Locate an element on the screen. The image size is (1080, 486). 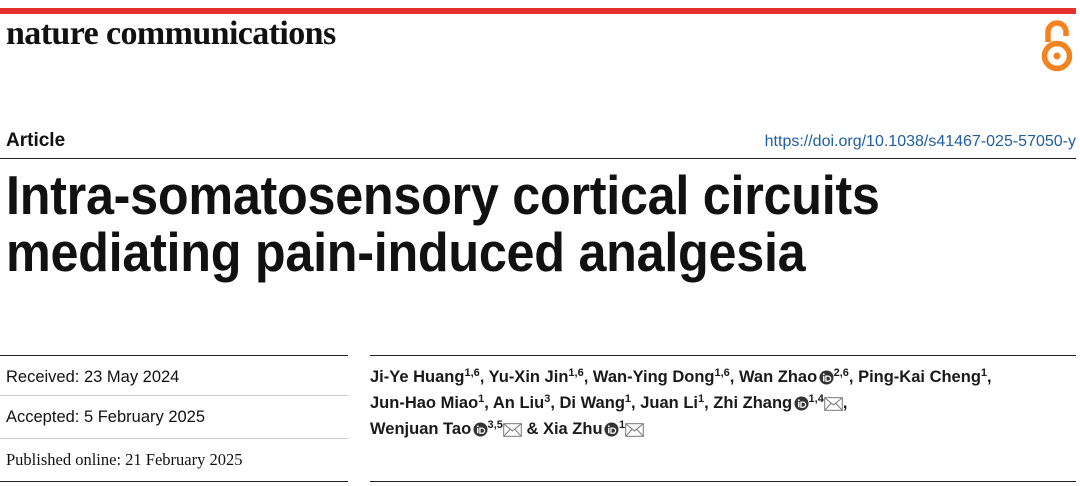
author-name: Wan-Ying Dong is located at coordinates (653, 377).